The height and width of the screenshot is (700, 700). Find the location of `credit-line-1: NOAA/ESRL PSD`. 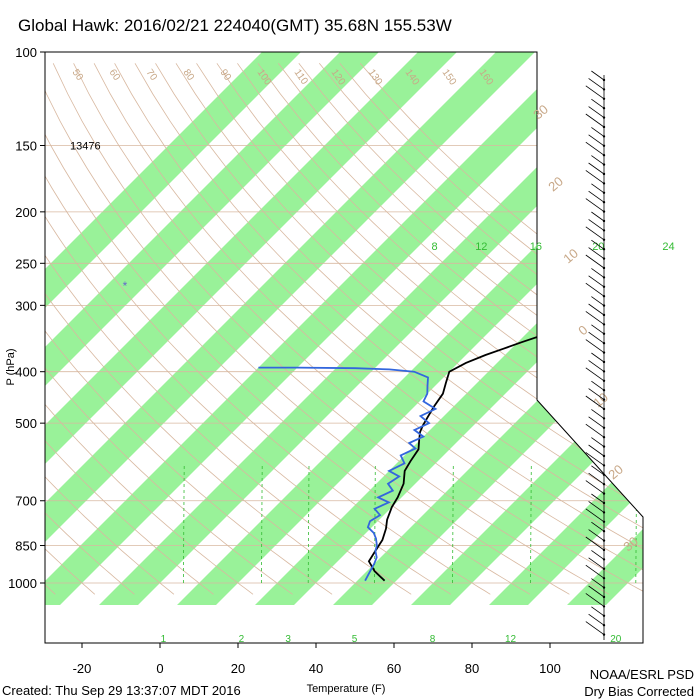

credit-line-1: NOAA/ESRL PSD is located at coordinates (642, 674).